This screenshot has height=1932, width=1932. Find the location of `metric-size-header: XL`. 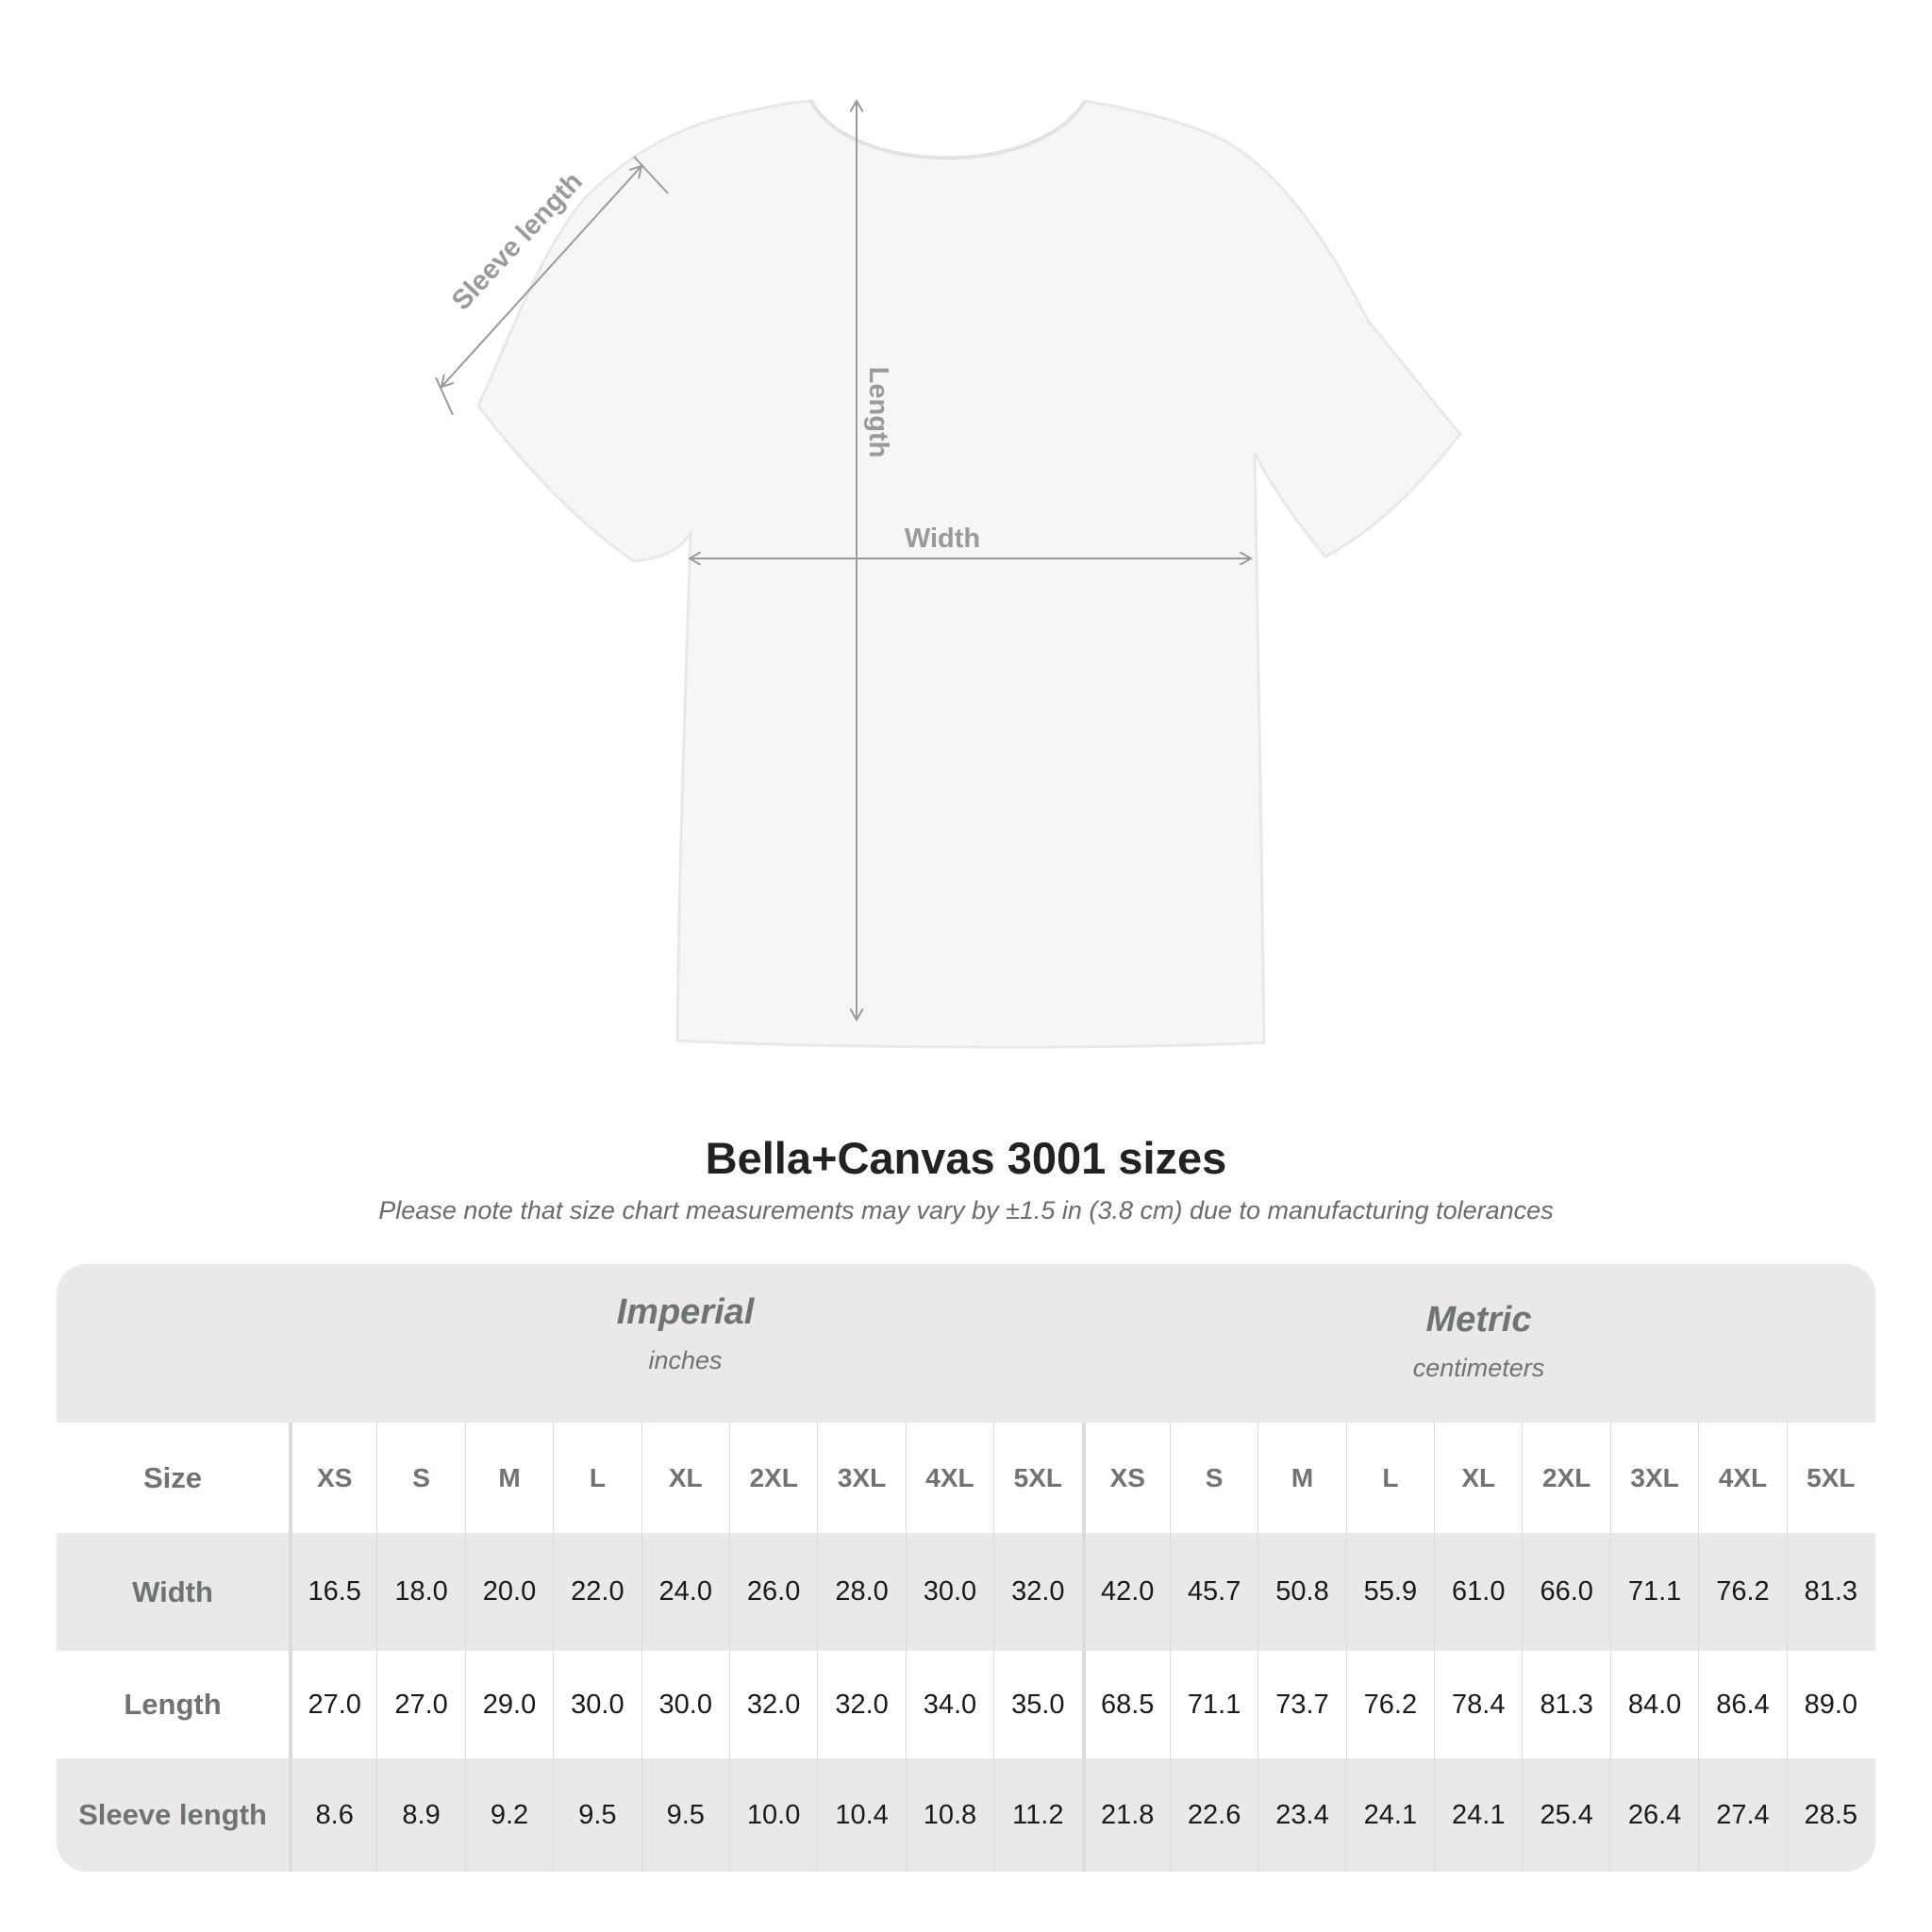

metric-size-header: XL is located at coordinates (1478, 1478).